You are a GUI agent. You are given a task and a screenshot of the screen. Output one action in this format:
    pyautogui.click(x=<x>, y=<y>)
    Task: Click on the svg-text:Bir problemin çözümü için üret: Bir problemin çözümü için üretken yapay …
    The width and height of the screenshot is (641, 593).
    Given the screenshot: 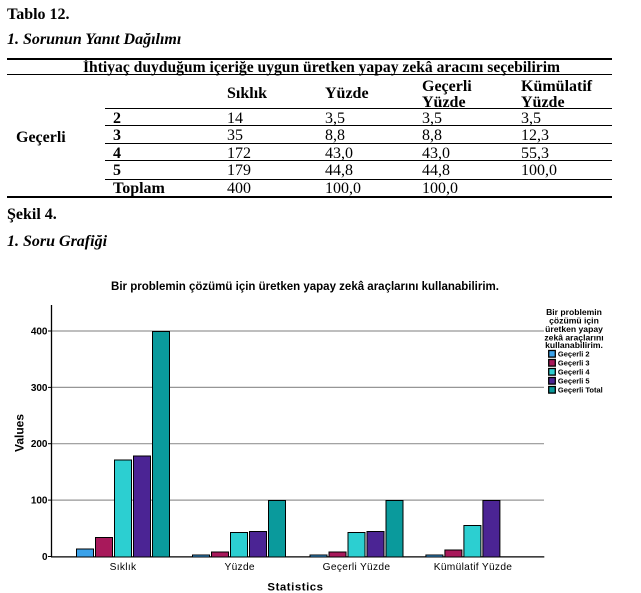 What is the action you would take?
    pyautogui.click(x=305, y=287)
    